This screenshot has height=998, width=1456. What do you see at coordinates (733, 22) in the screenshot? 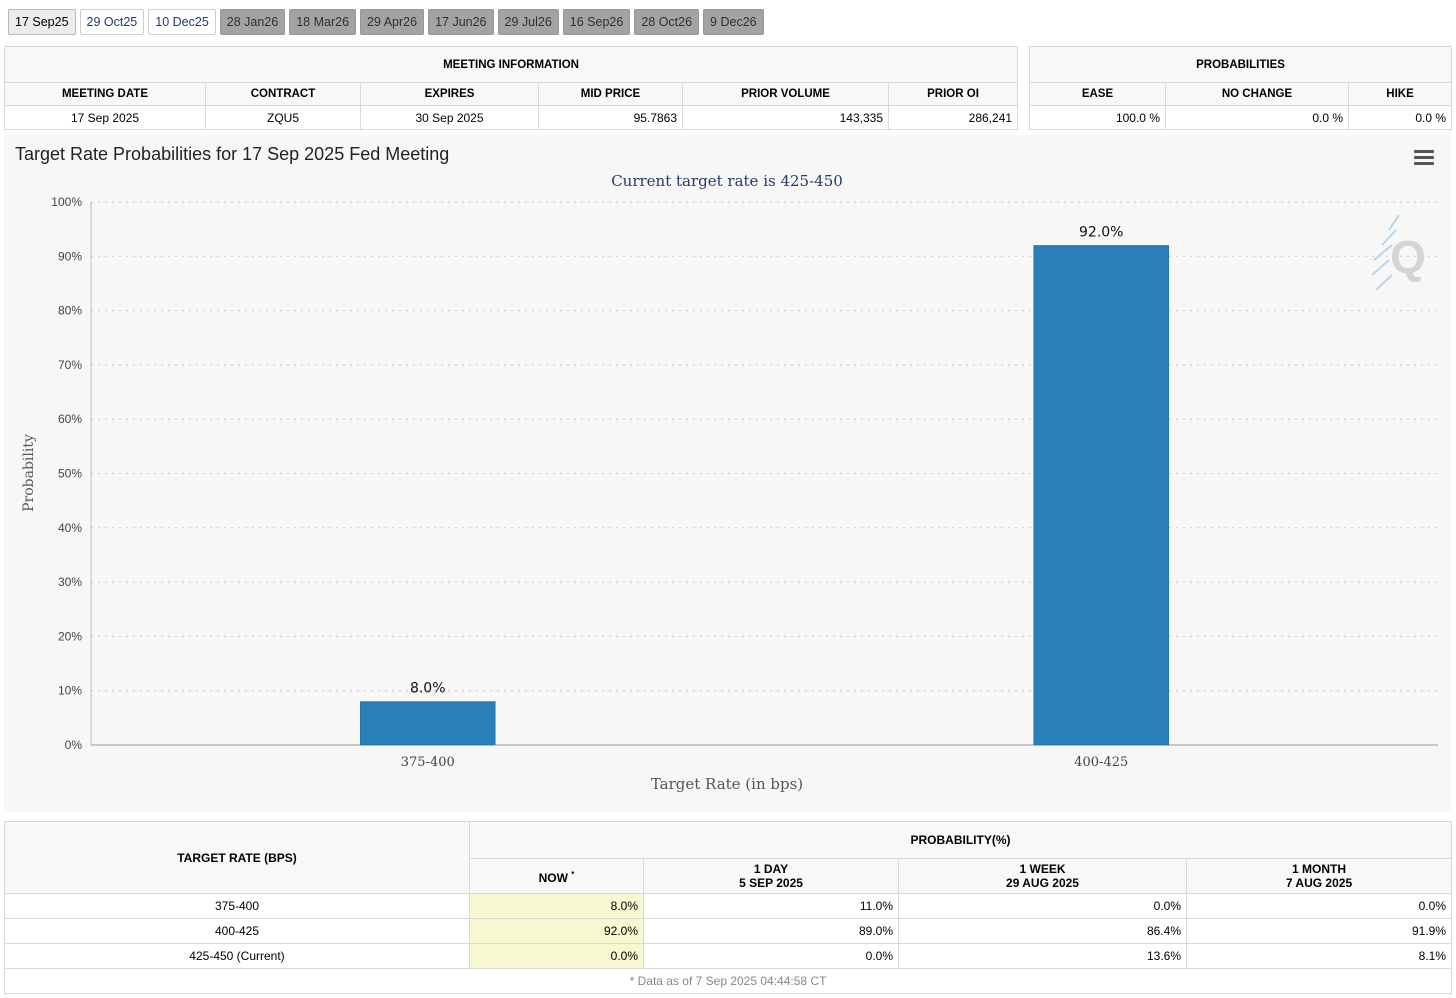
I see `meeting-tab: 9 Dec26` at bounding box center [733, 22].